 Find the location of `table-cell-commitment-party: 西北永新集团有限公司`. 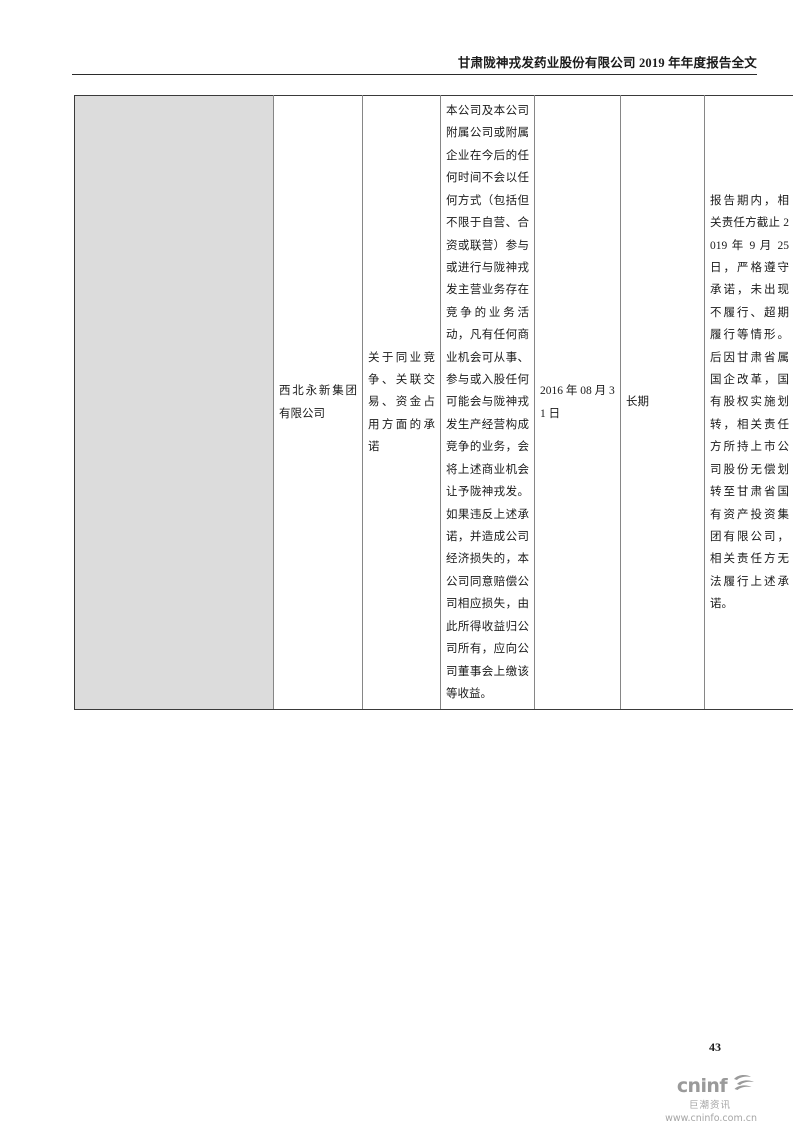

table-cell-commitment-party: 西北永新集团有限公司 is located at coordinates (318, 402).